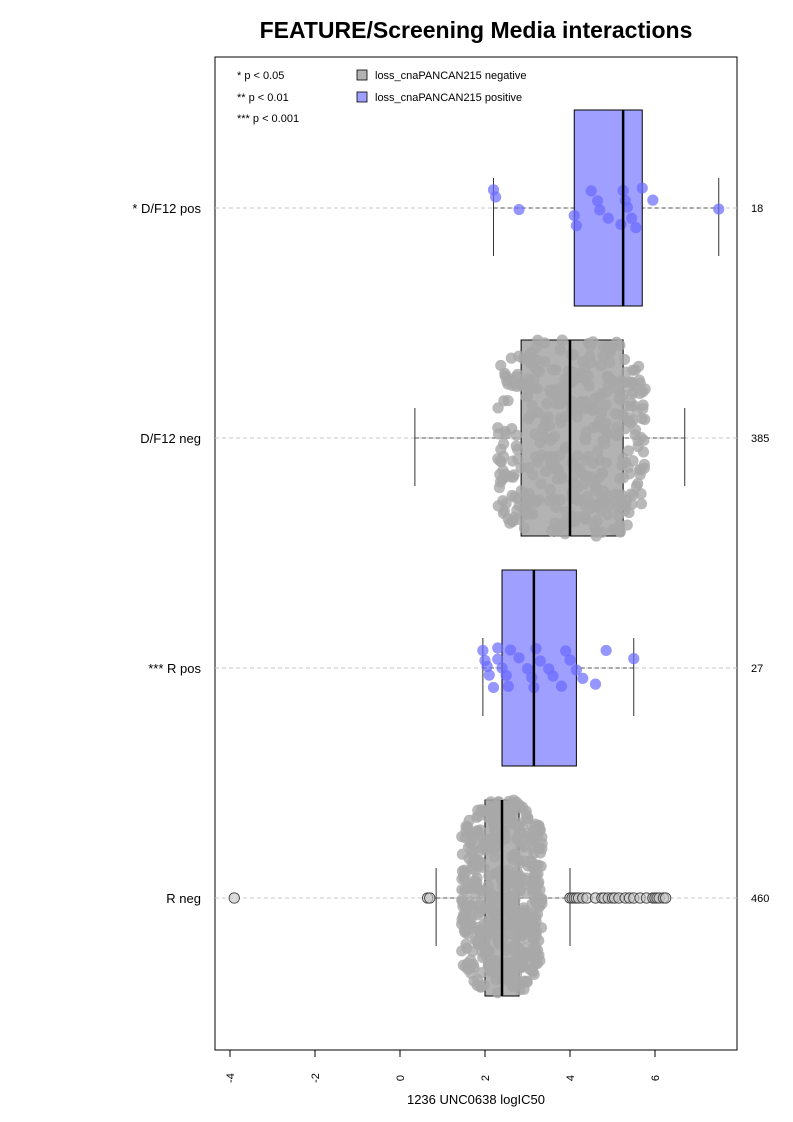  What do you see at coordinates (260, 76) in the screenshot?
I see `pvalue-legend-item: * p < 0.05` at bounding box center [260, 76].